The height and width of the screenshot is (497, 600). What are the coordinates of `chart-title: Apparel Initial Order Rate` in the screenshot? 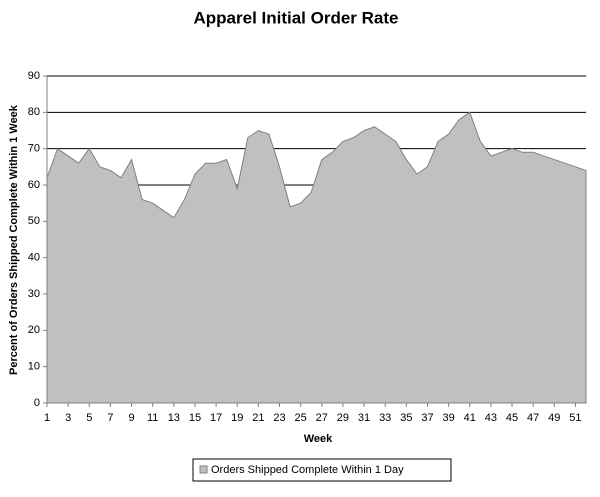 It's located at (296, 17).